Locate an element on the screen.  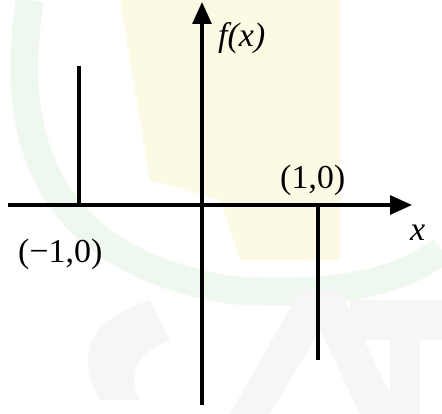
y-axis-label: f(x) is located at coordinates (241, 35).